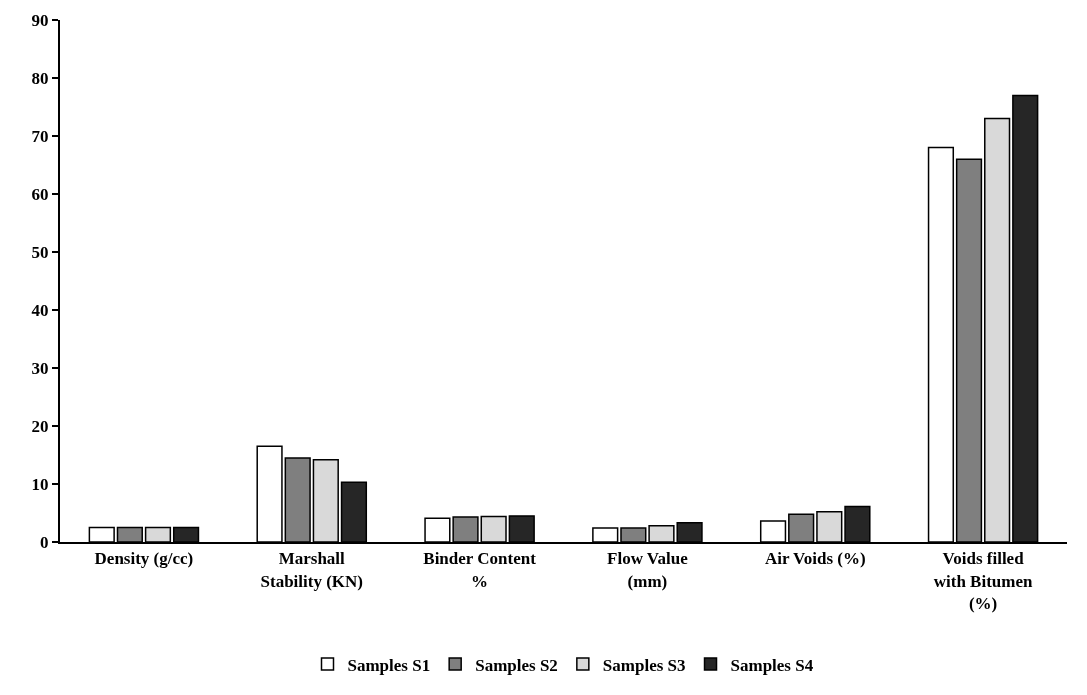 Image resolution: width=1087 pixels, height=695 pixels. Describe the element at coordinates (40, 310) in the screenshot. I see `y-tick-label: 40` at that location.